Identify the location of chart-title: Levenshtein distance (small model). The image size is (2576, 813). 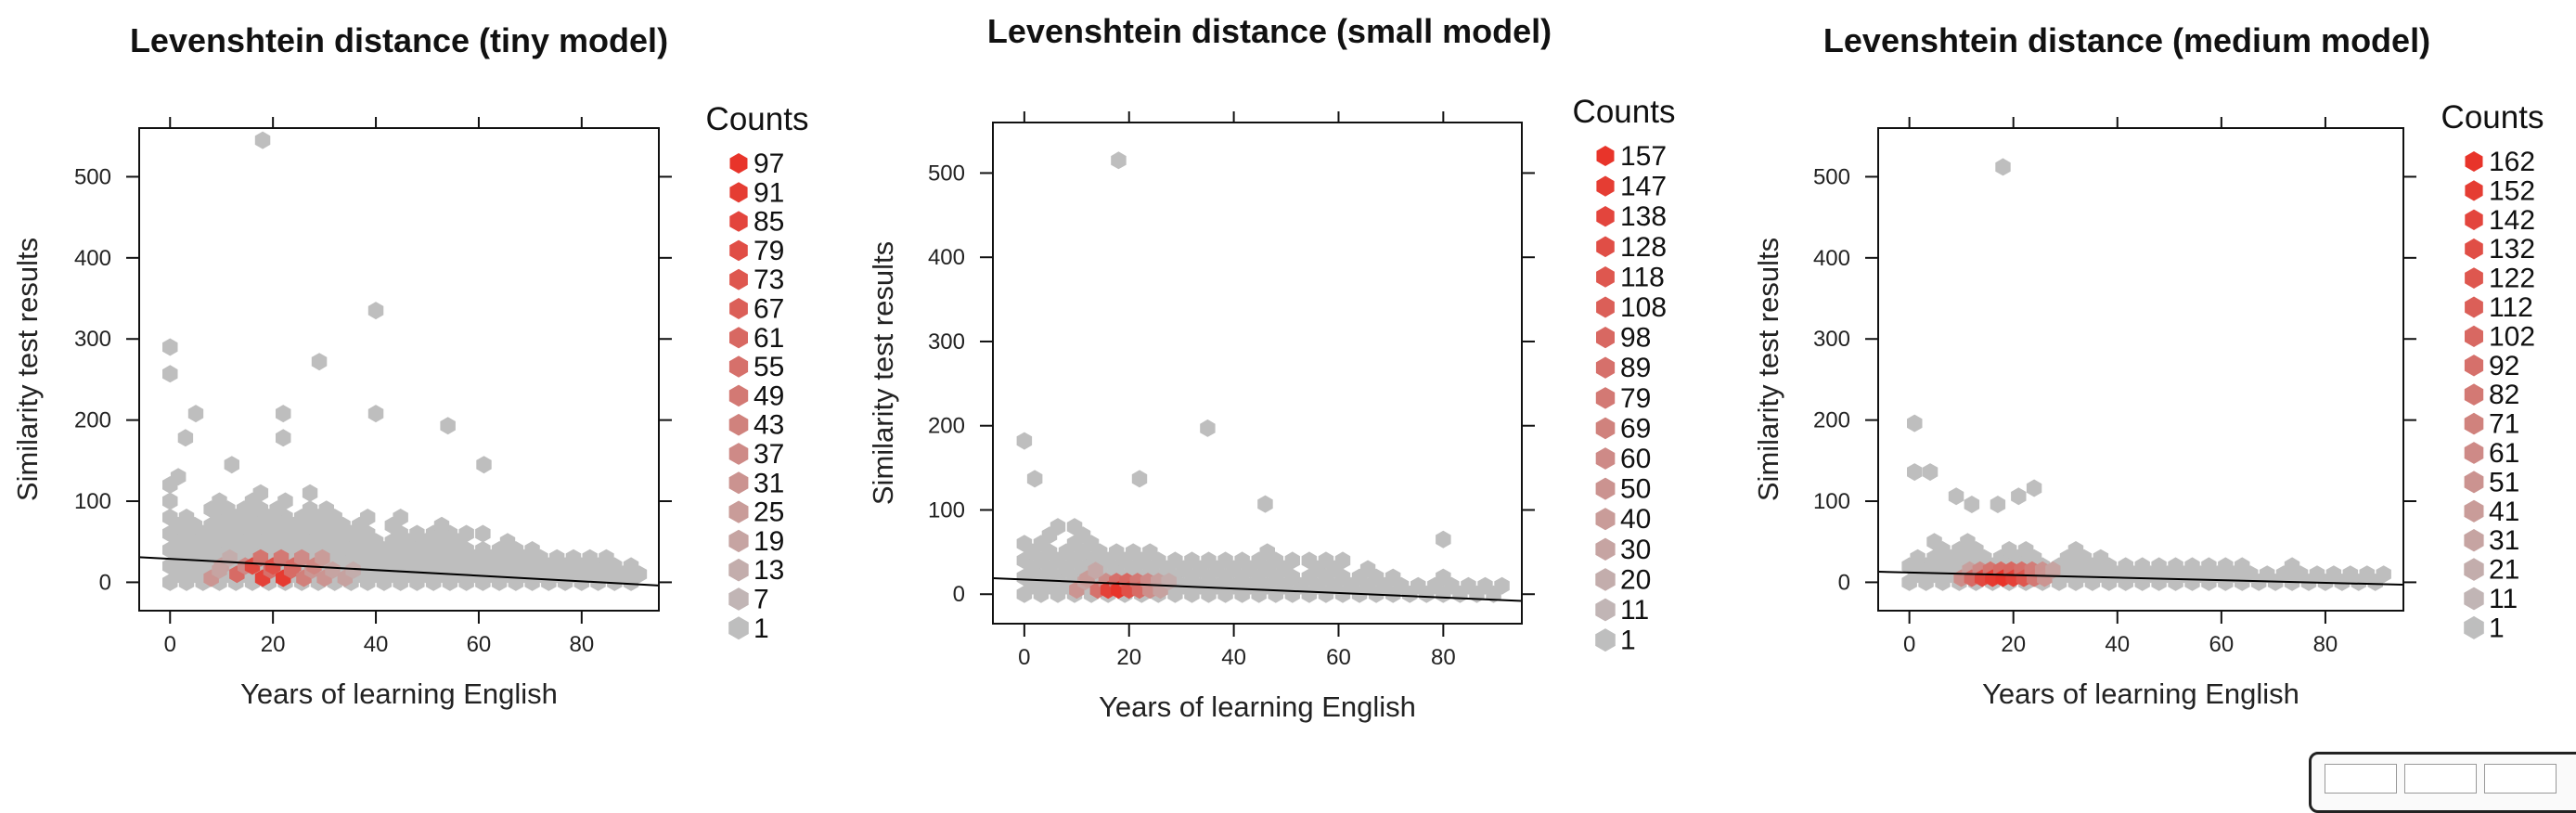
(1269, 31).